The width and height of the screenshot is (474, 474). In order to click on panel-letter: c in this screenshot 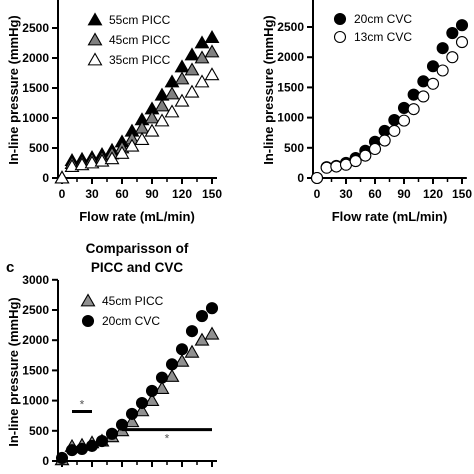, I will do `click(10, 267)`.